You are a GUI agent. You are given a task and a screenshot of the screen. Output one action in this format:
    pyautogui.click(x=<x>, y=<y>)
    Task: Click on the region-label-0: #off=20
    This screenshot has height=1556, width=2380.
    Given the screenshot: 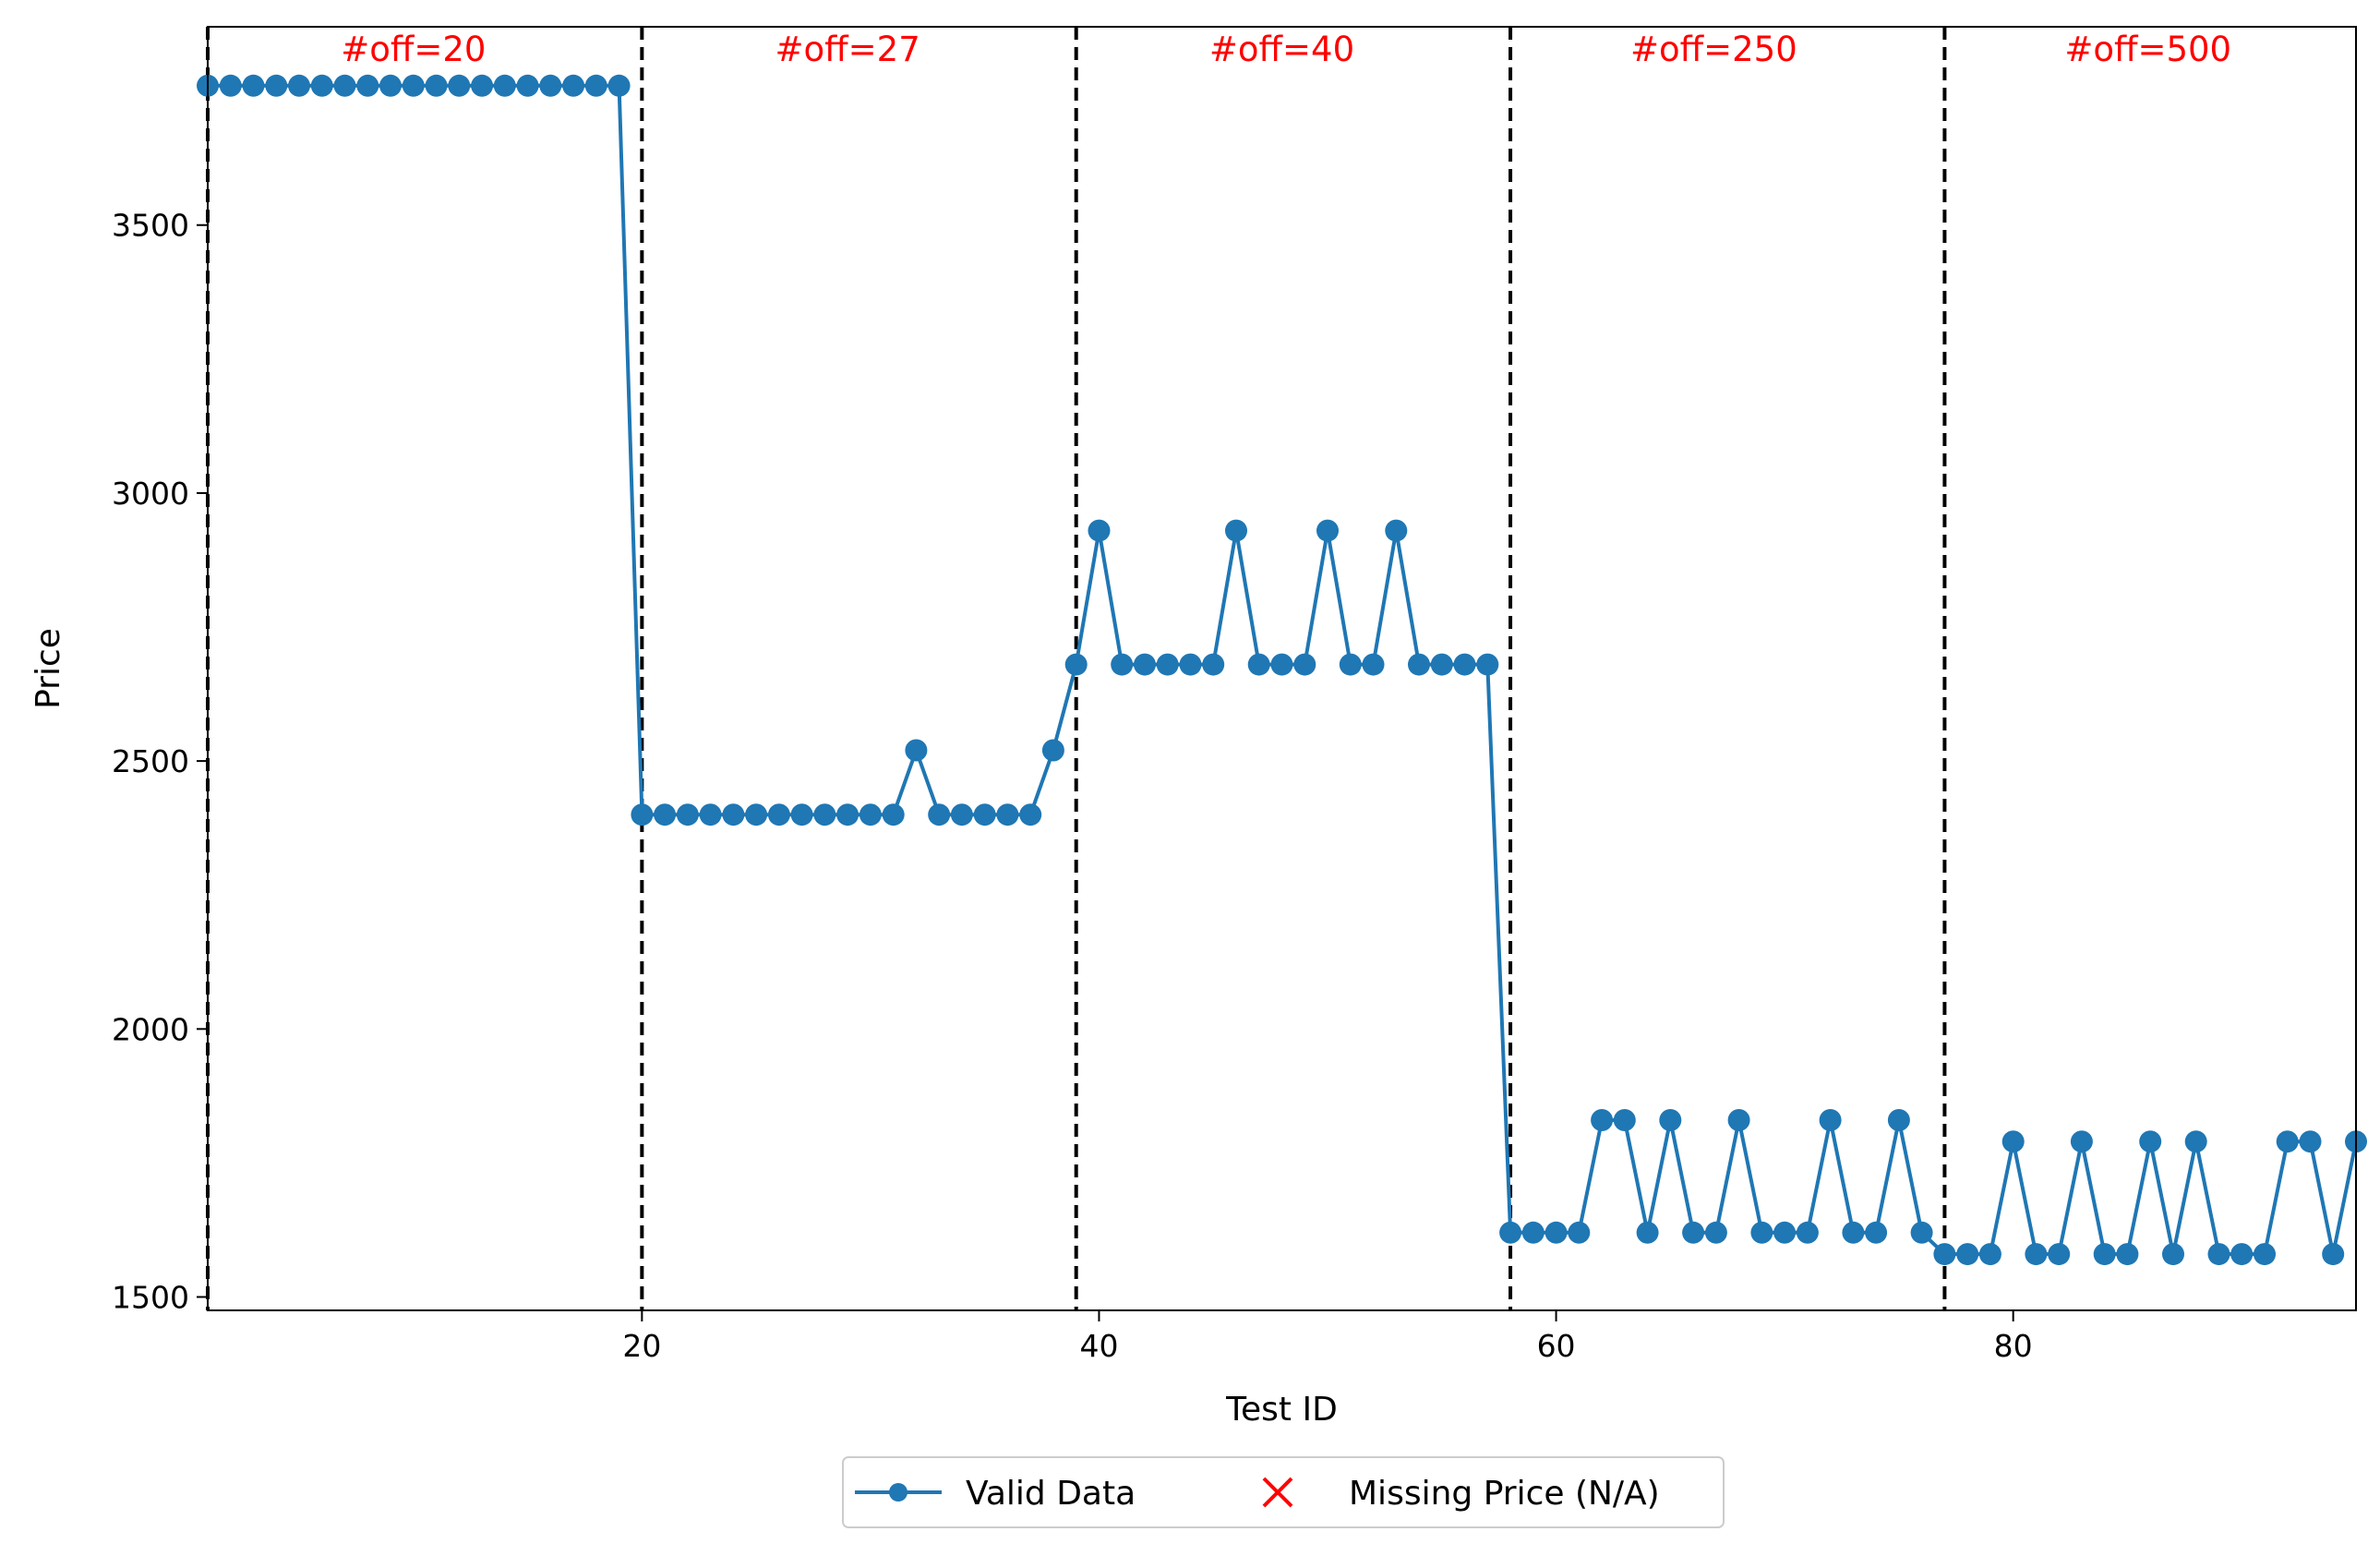 What is the action you would take?
    pyautogui.click(x=413, y=50)
    